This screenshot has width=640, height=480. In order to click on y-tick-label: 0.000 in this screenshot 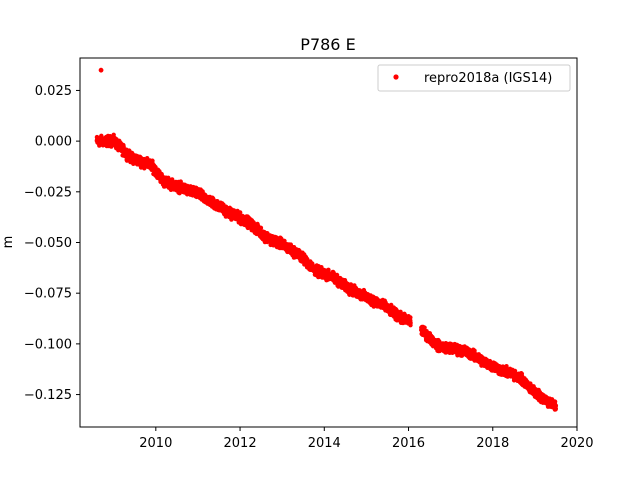, I will do `click(53, 142)`.